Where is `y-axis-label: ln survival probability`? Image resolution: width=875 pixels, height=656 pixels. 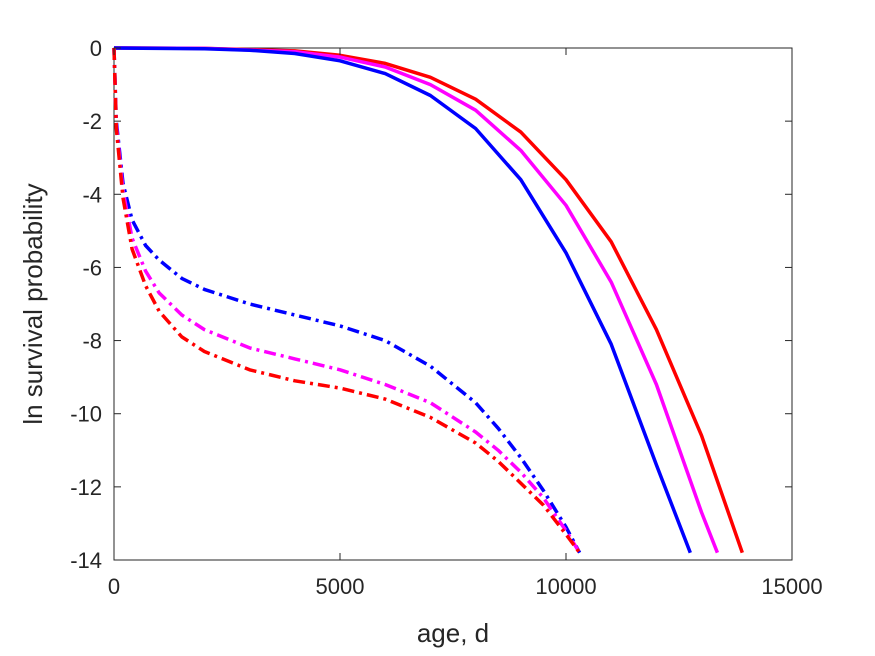
y-axis-label: ln survival probability is located at coordinates (33, 303).